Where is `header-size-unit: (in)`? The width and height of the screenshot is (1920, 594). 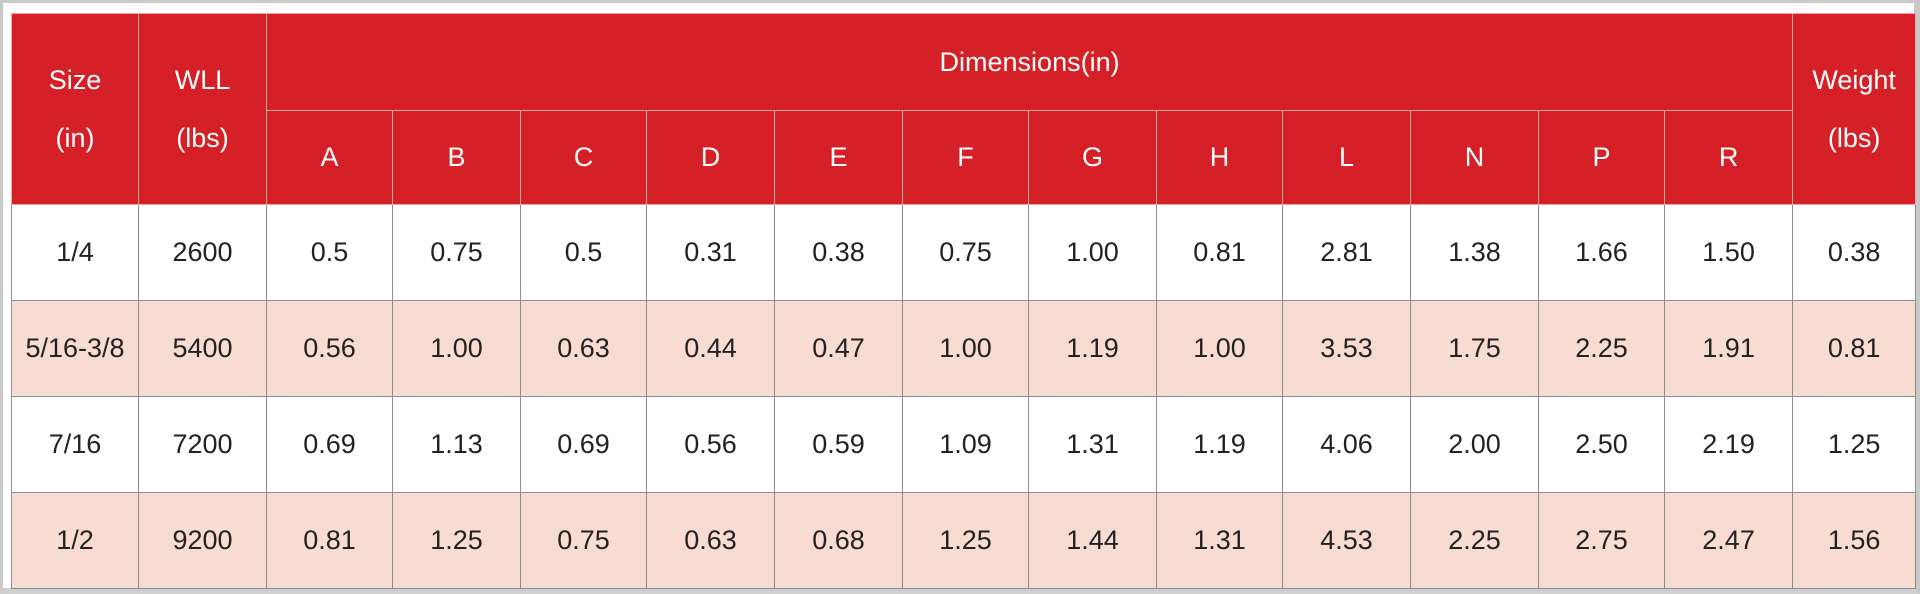
header-size-unit: (in) is located at coordinates (75, 138).